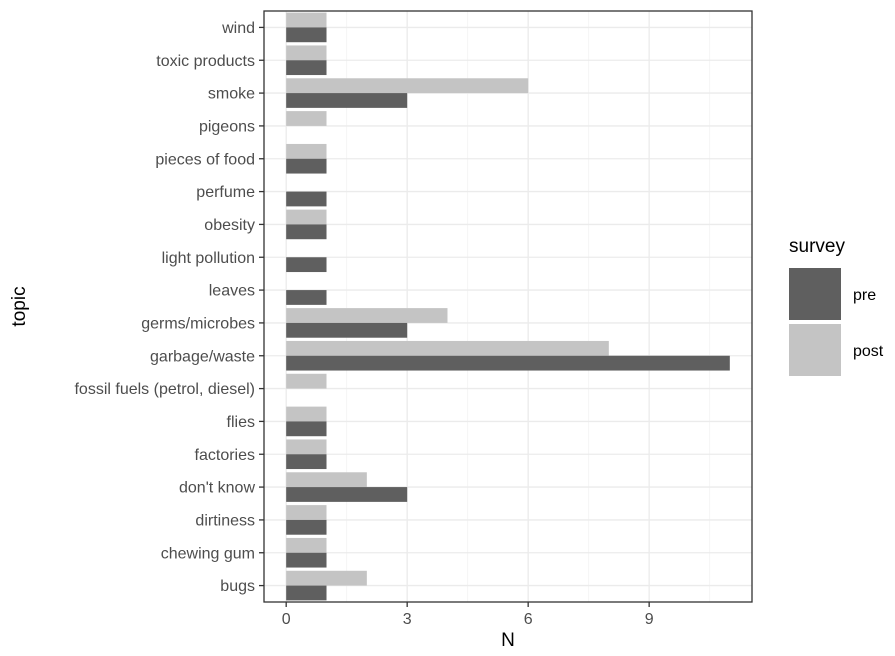 Image resolution: width=895 pixels, height=656 pixels. I want to click on bar-post-smoke, so click(407, 86).